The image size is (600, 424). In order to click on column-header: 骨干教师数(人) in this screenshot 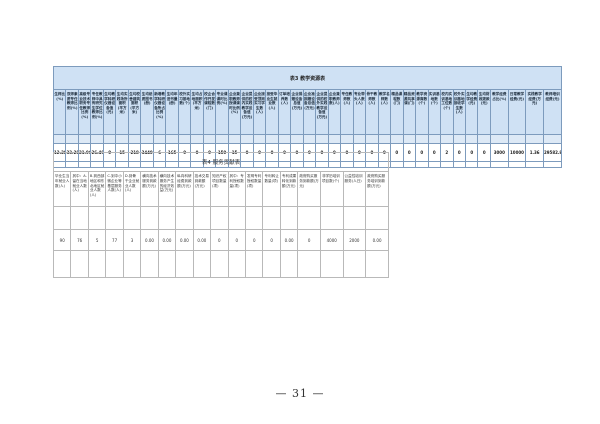, I will do `click(372, 112)`.